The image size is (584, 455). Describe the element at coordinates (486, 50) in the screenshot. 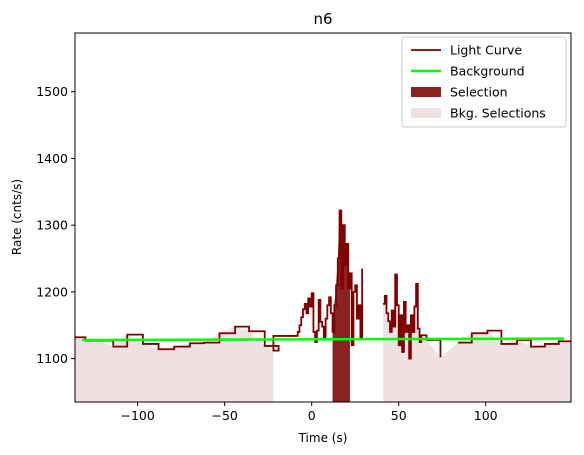

I see `legend-label: Light Curve` at that location.